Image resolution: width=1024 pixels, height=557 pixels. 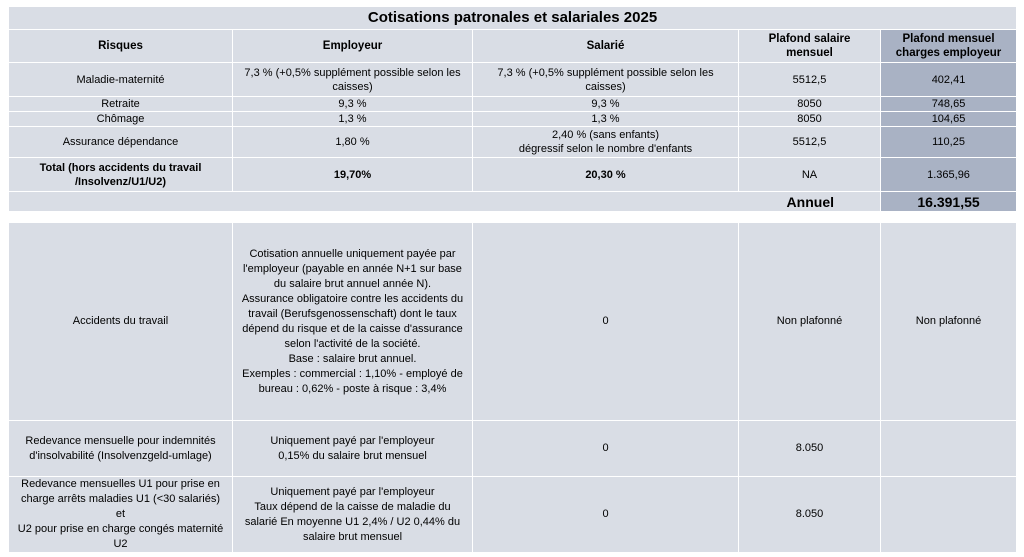 What do you see at coordinates (120, 529) in the screenshot?
I see `extra-risque-line: U2 pour prise en charge congés maternité` at bounding box center [120, 529].